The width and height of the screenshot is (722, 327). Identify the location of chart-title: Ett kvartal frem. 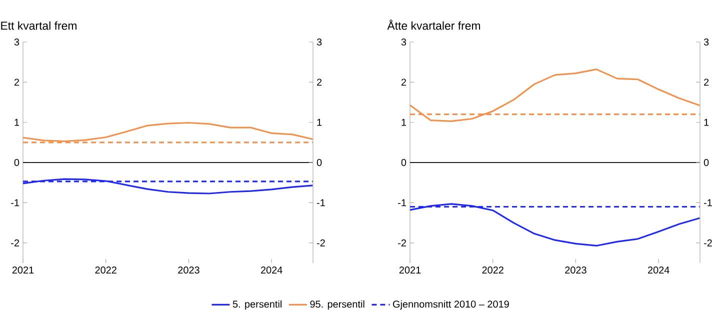
(38, 25).